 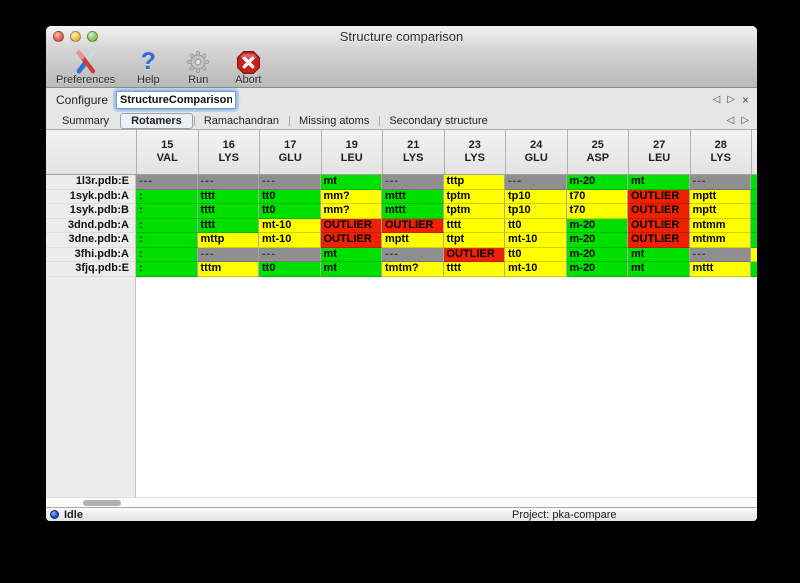 What do you see at coordinates (730, 120) in the screenshot?
I see `tabs-scroll-left-icon: ◁` at bounding box center [730, 120].